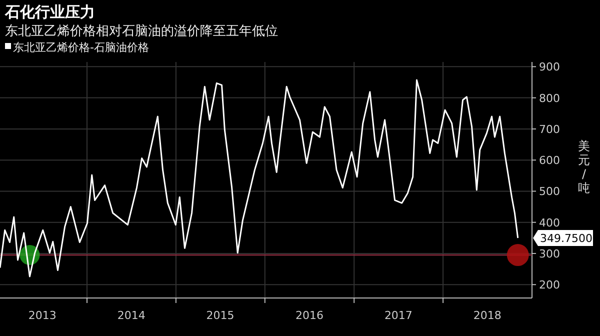 The width and height of the screenshot is (600, 336). What do you see at coordinates (81, 47) in the screenshot?
I see `legend-label: 东北亚乙烯价格-石脑油价格` at bounding box center [81, 47].